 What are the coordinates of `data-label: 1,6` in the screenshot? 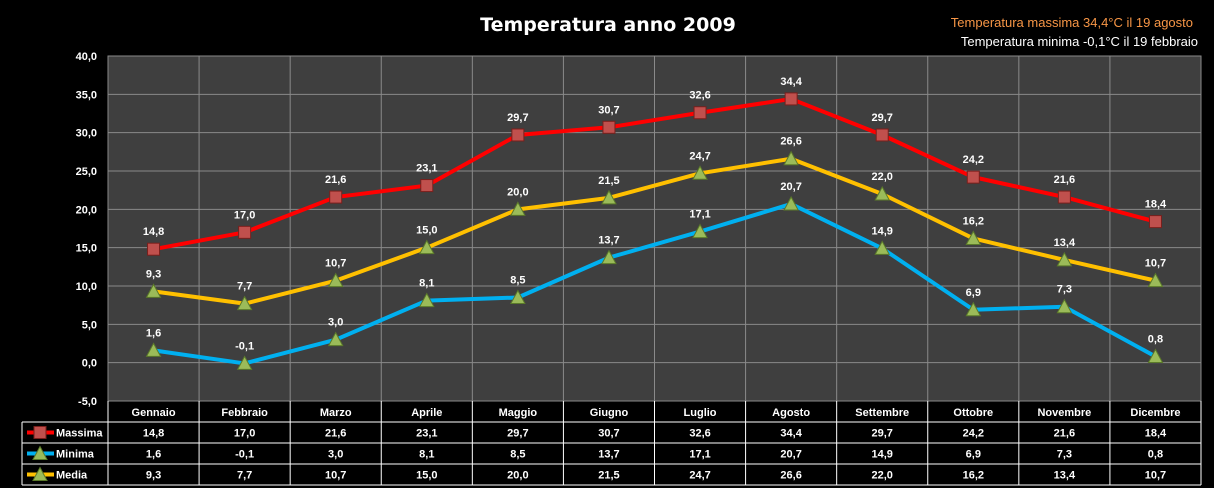 It's located at (153, 333).